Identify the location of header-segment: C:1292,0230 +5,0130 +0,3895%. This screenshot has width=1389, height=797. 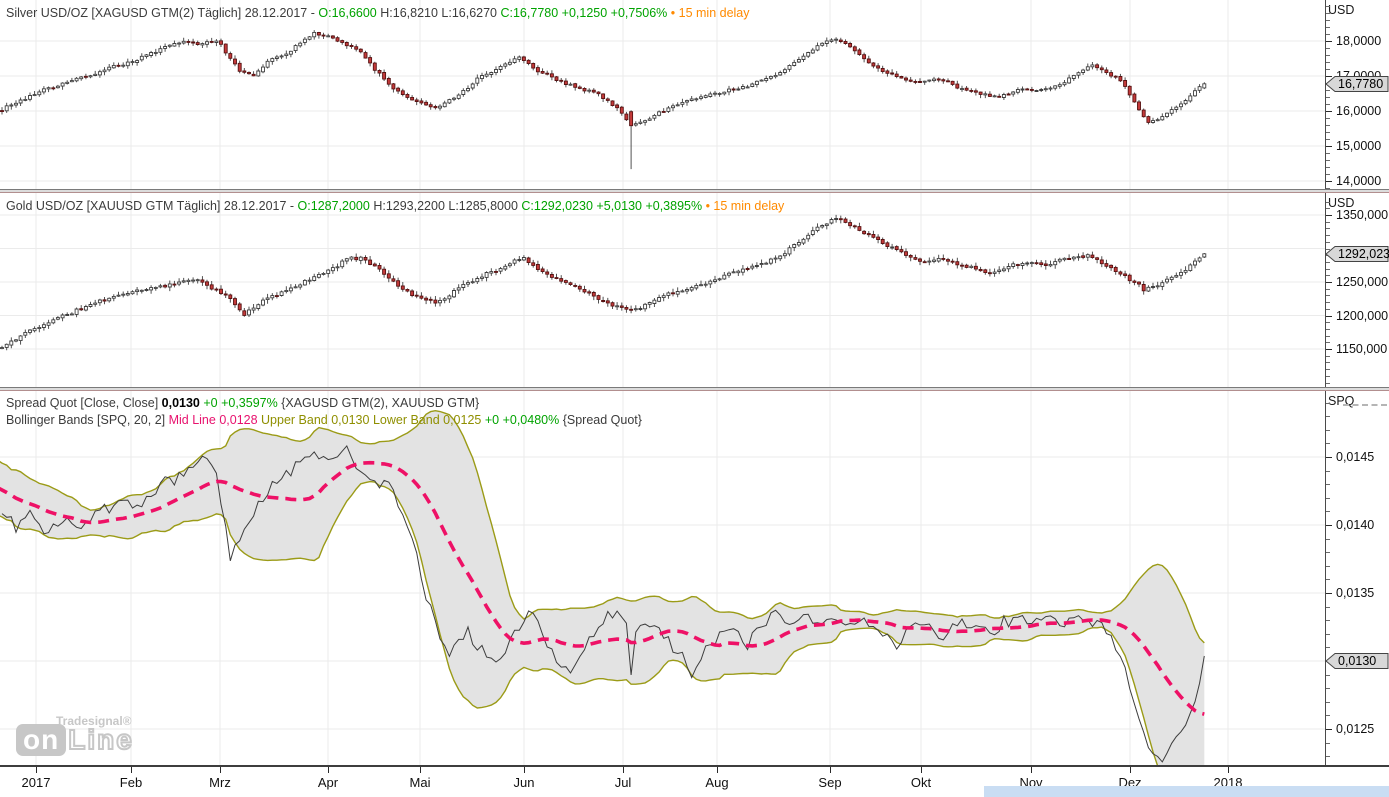
(612, 206).